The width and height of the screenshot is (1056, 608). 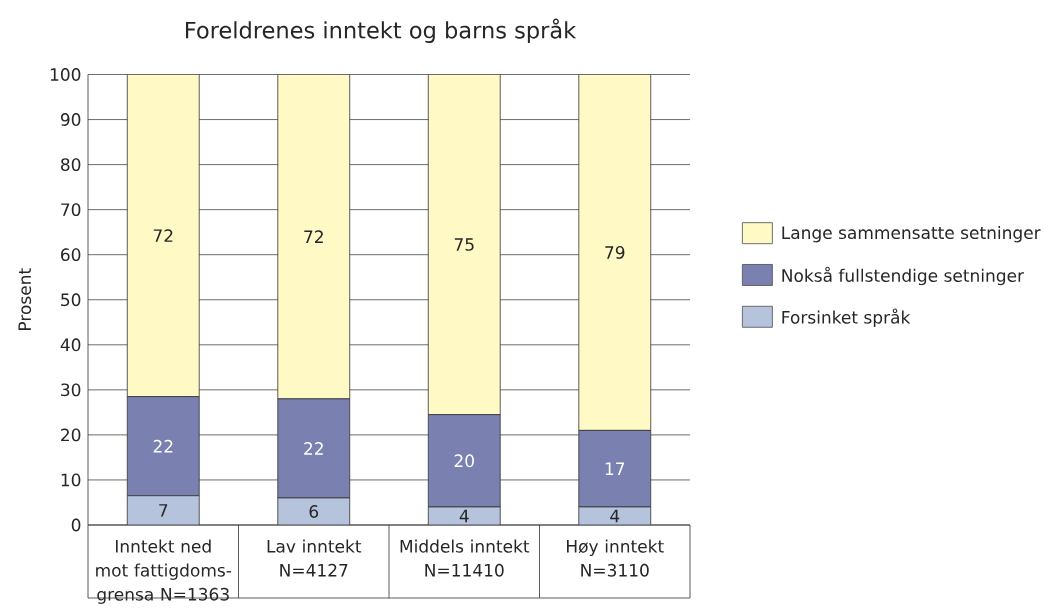 I want to click on data-label: 75, so click(x=464, y=244).